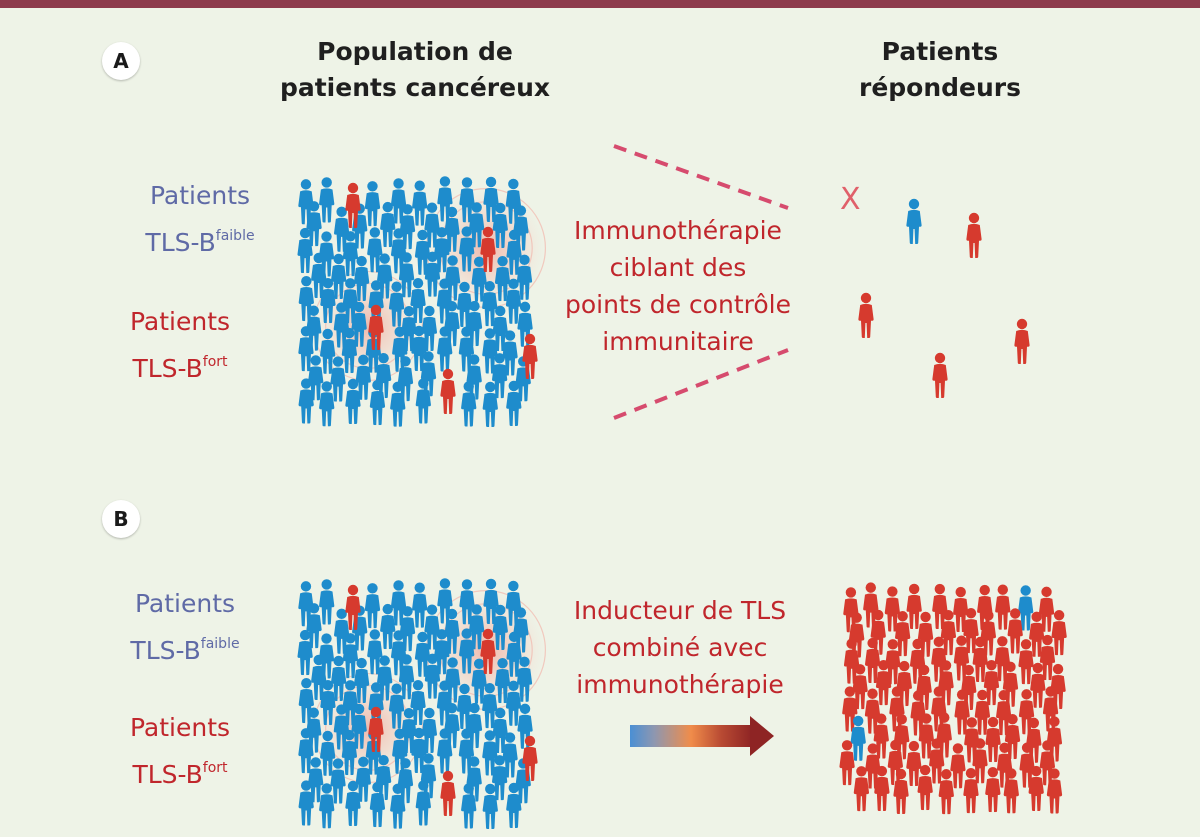 This screenshot has width=1200, height=837. I want to click on treatment-b-line1: Inducteur de TLS, so click(680, 610).